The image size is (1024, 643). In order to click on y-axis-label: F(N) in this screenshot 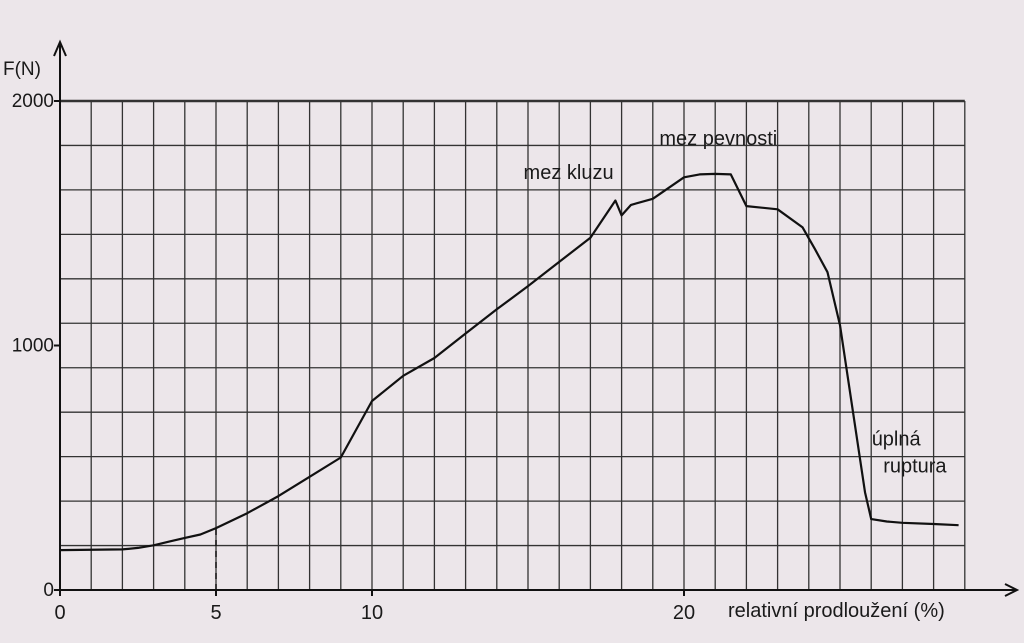, I will do `click(22, 69)`.